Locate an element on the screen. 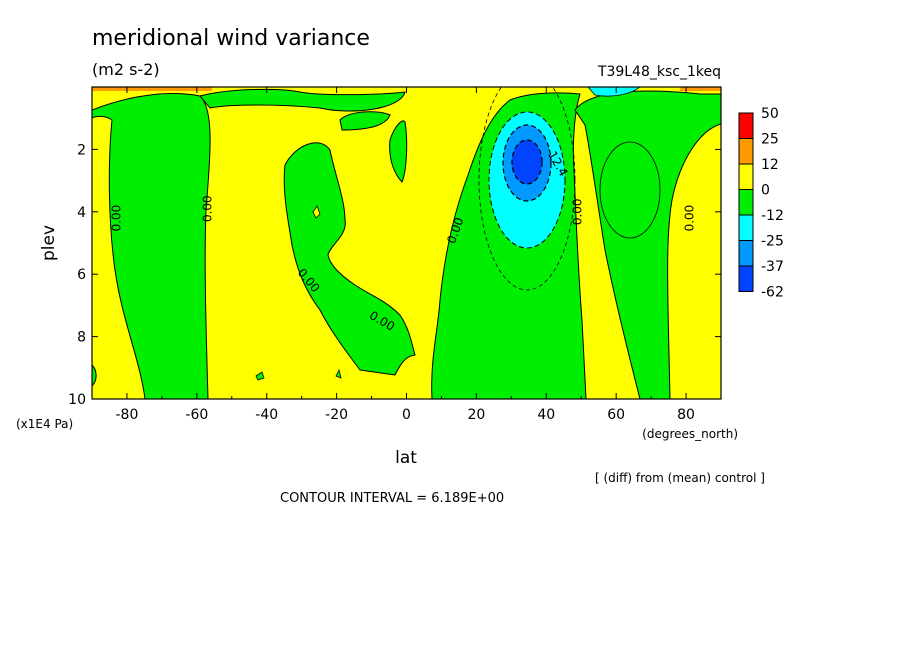 Image resolution: width=904 pixels, height=654 pixels. case-name: T39L48_ksc_1keq is located at coordinates (659, 72).